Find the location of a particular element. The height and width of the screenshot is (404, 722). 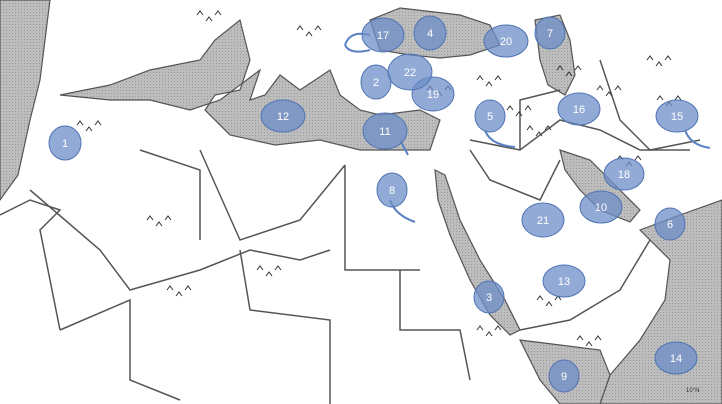

marker-label: 8 is located at coordinates (392, 191).